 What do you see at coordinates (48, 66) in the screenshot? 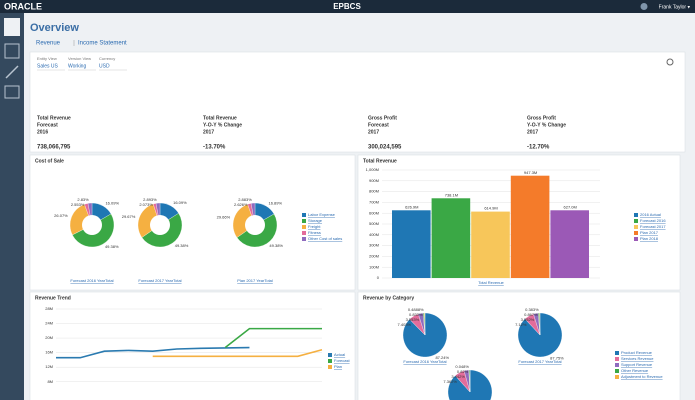
I see `pov-value: Sales US` at bounding box center [48, 66].